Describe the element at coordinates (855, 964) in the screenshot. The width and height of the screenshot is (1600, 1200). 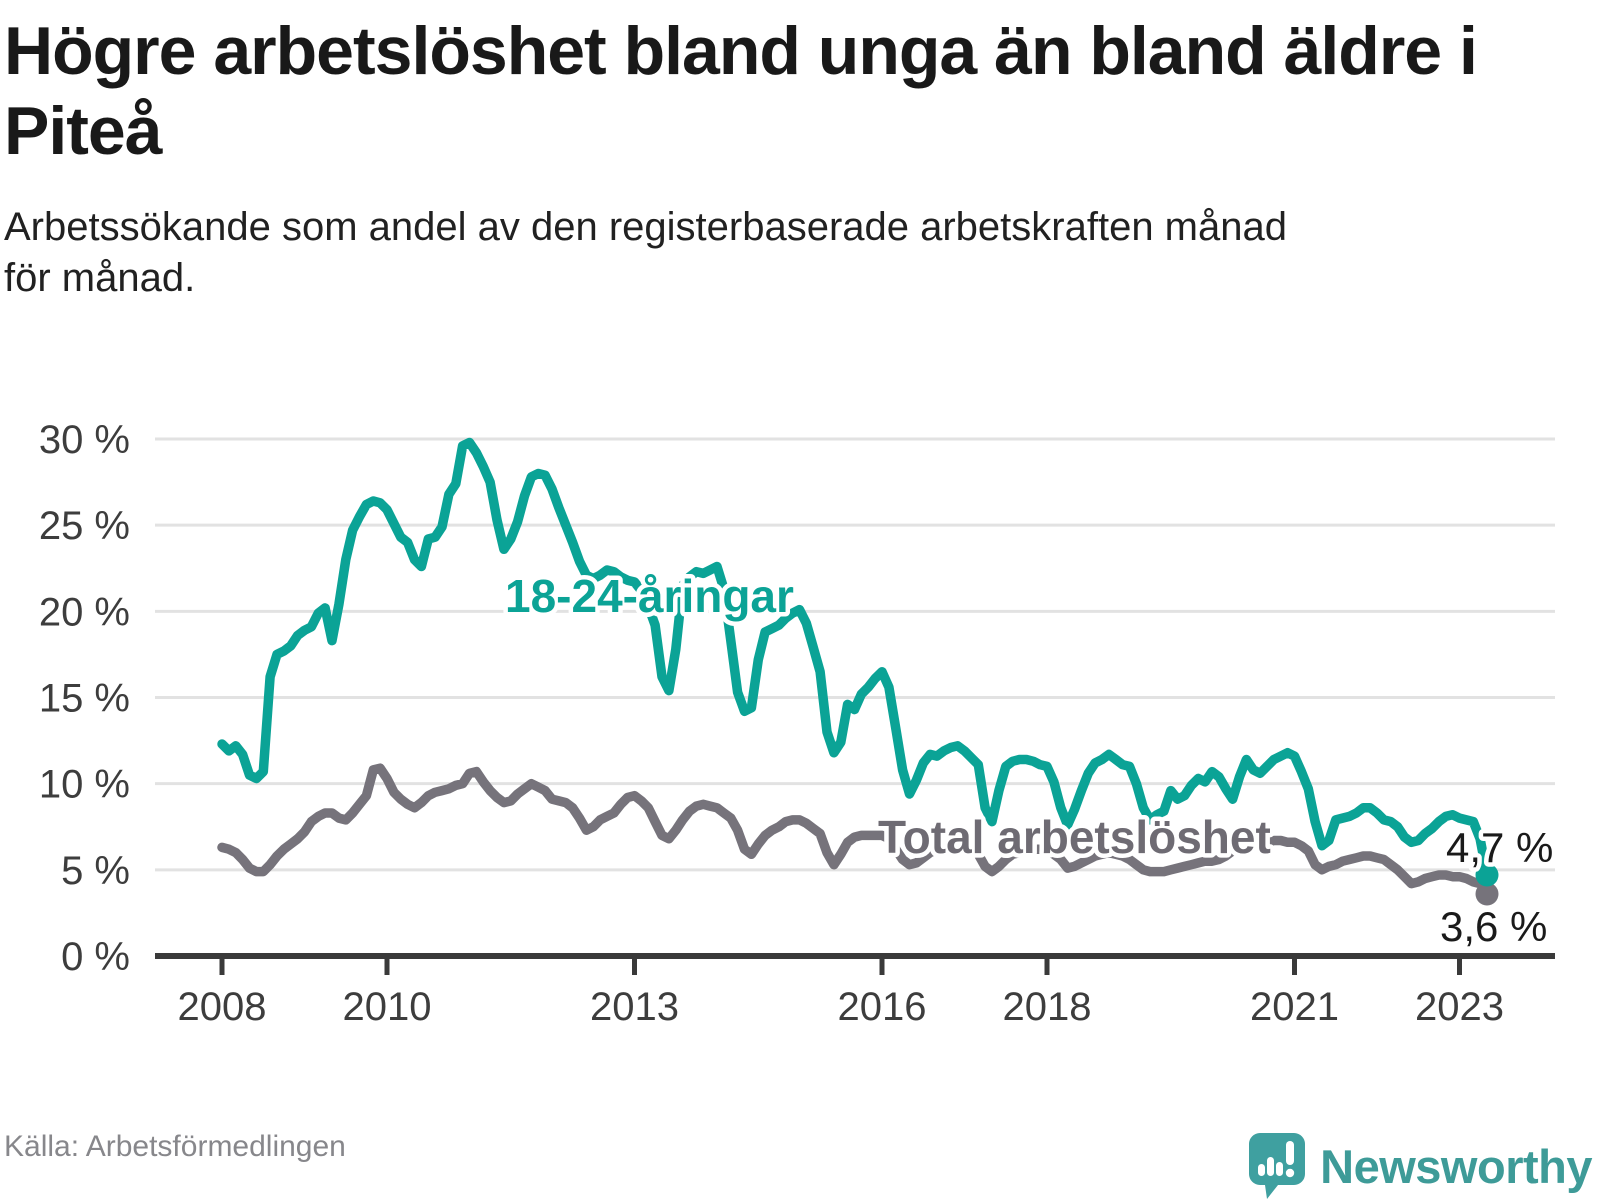
I see `x-axis` at that location.